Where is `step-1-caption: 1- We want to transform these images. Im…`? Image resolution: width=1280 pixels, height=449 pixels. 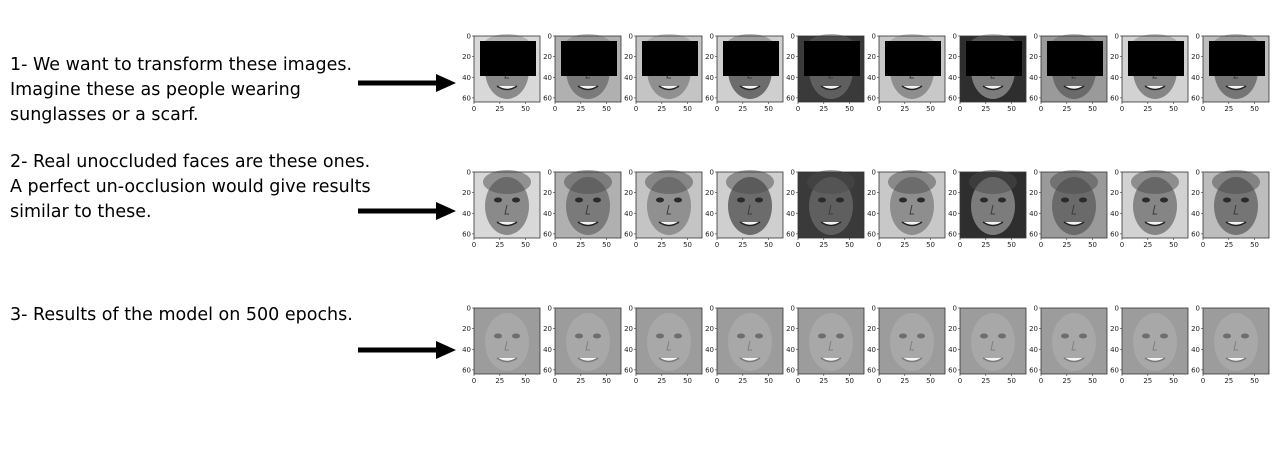
step-1-caption: 1- We want to transform these images. Im… is located at coordinates (185, 90).